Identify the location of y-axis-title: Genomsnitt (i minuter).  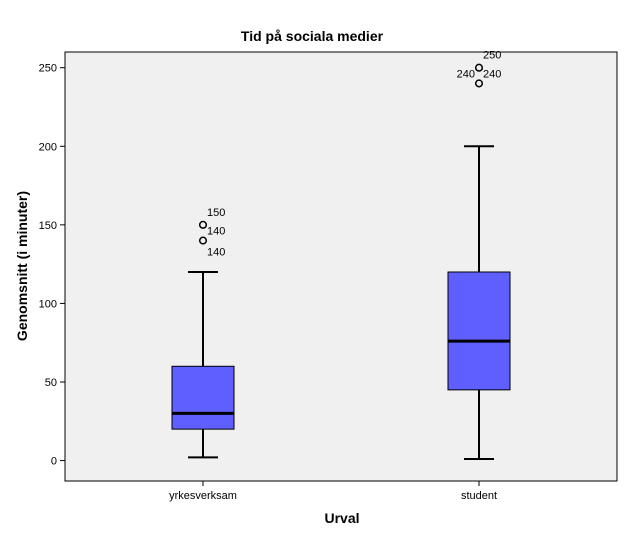
(22, 266).